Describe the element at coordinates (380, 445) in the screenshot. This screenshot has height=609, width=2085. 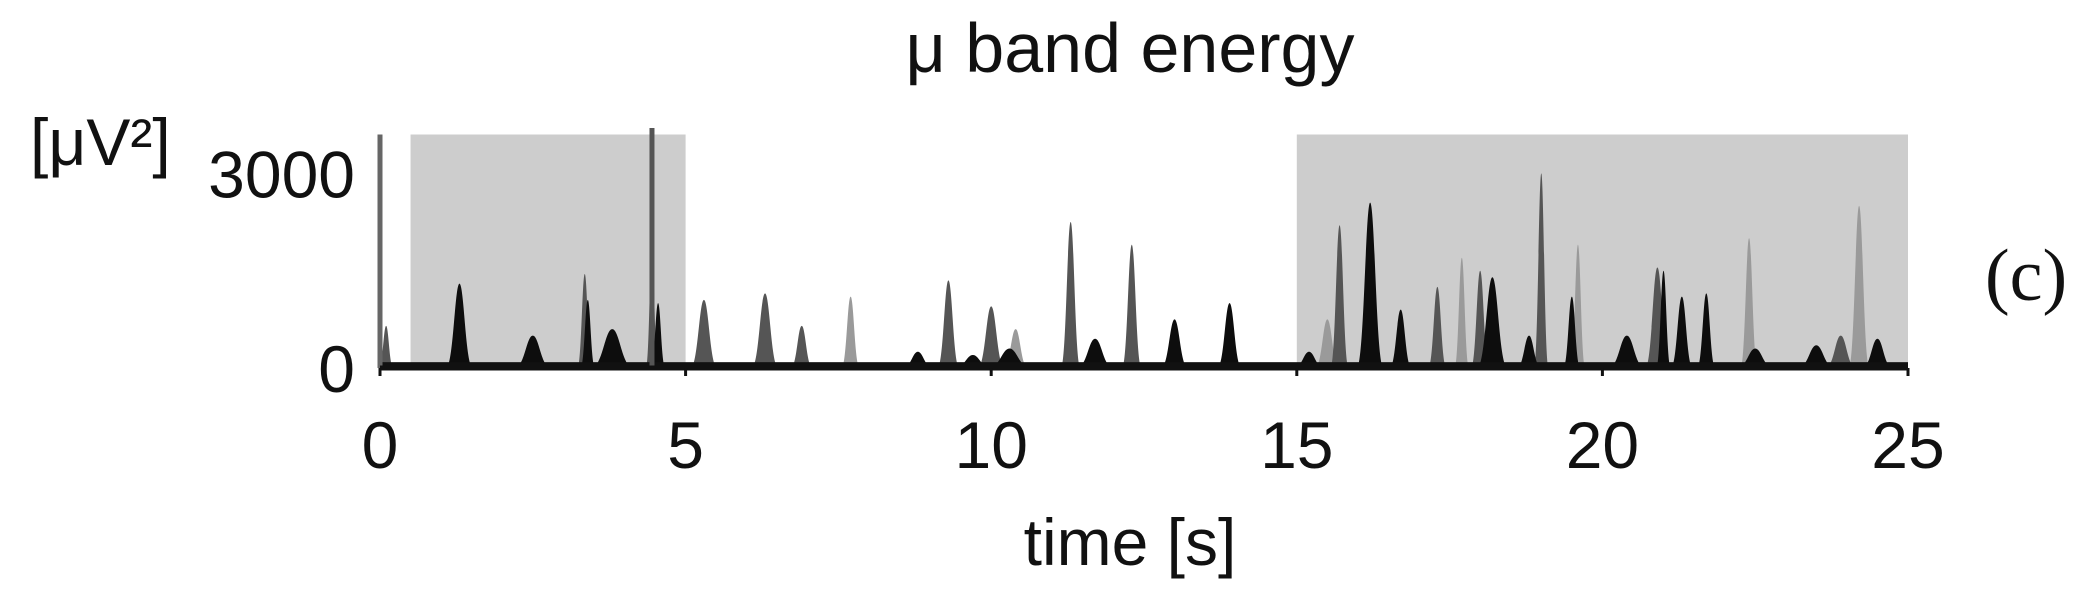
I see `x-tick-label-0: 0` at that location.